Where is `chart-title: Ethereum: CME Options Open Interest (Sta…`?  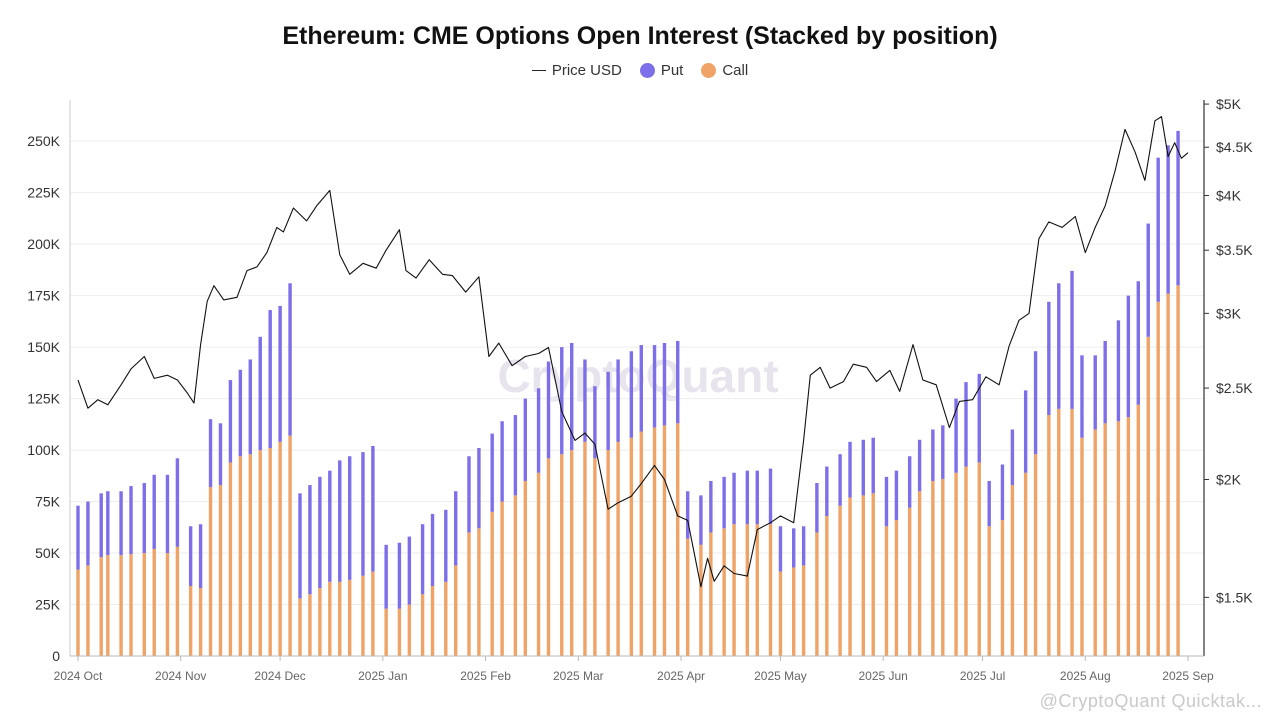
chart-title: Ethereum: CME Options Open Interest (Sta… is located at coordinates (640, 36).